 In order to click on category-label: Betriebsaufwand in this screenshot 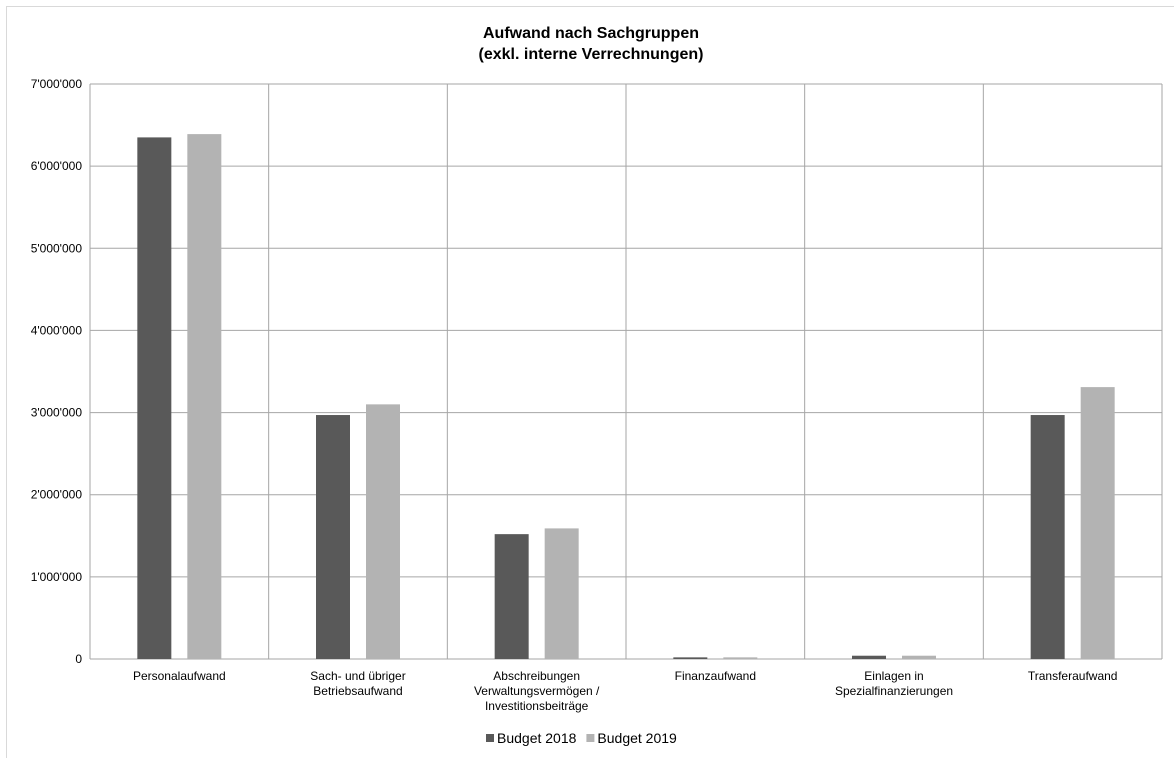, I will do `click(357, 691)`.